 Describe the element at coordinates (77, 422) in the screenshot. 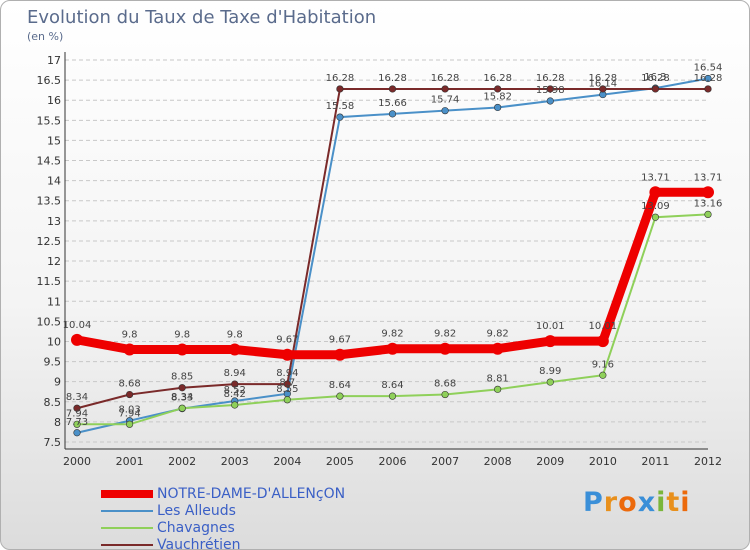

I see `data-label-les-alleuds: 7.73` at that location.